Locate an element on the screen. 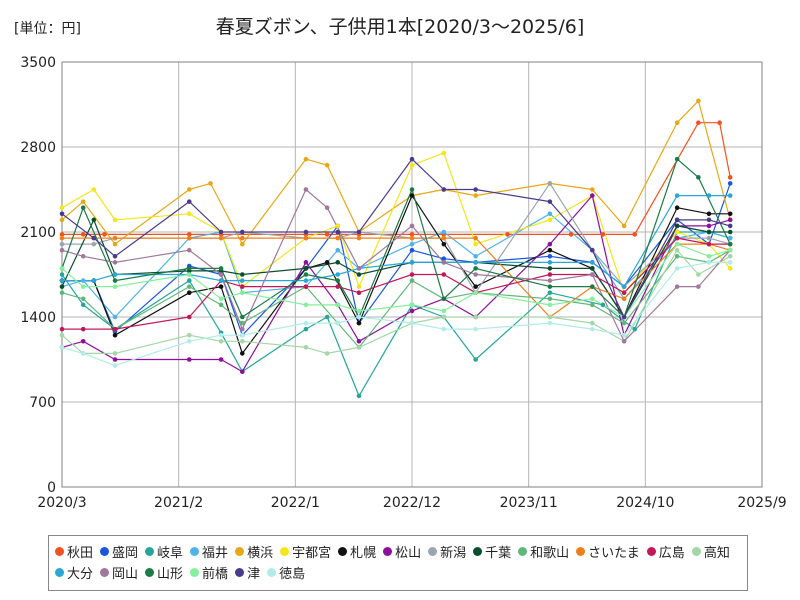 The width and height of the screenshot is (800, 600). legend-label: 福井 is located at coordinates (215, 553).